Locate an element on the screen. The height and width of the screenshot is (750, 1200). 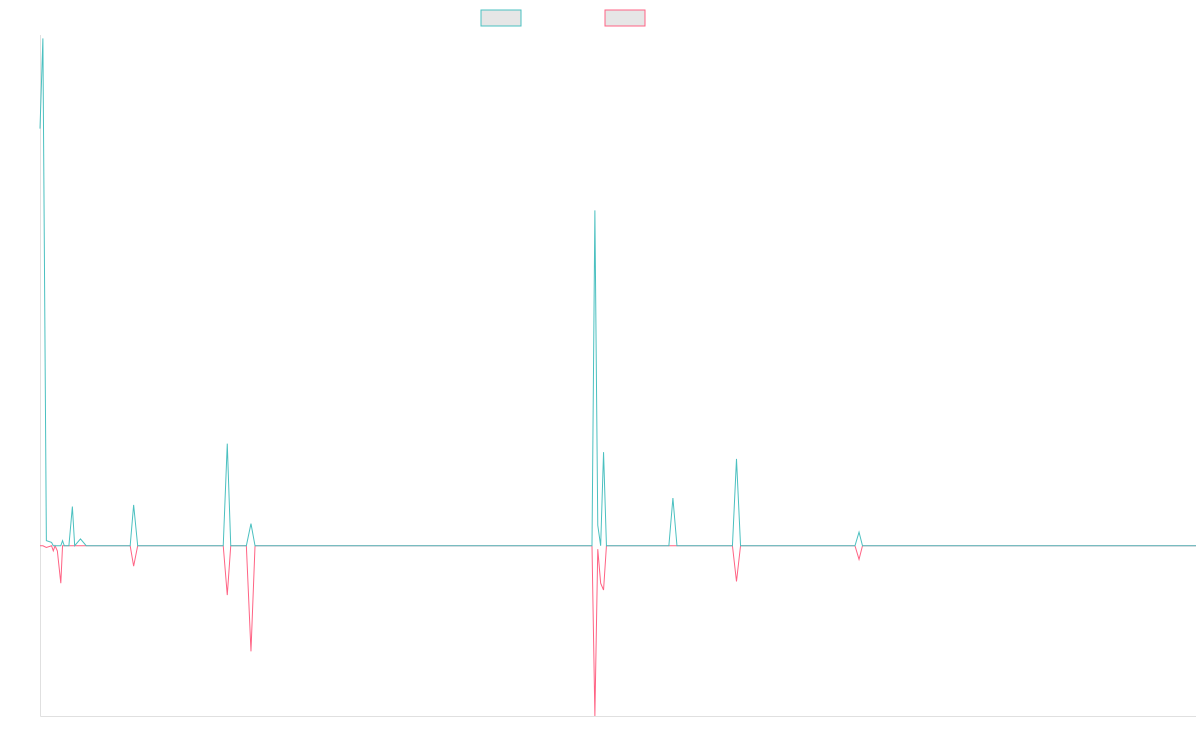
chart-legend is located at coordinates (563, 18).